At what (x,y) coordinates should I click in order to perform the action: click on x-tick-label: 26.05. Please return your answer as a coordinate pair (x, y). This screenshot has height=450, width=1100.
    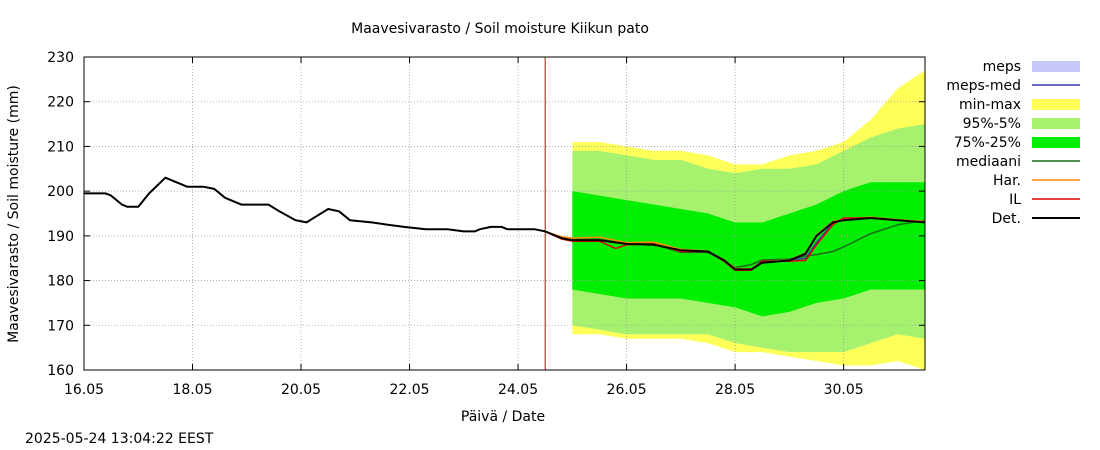
    Looking at the image, I should click on (627, 390).